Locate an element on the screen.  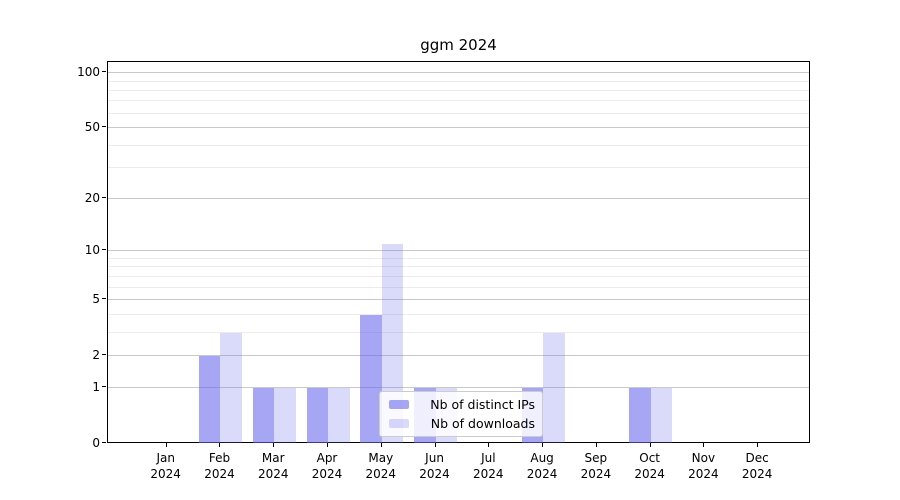
x-tick-label: Oct 2024 is located at coordinates (649, 466).